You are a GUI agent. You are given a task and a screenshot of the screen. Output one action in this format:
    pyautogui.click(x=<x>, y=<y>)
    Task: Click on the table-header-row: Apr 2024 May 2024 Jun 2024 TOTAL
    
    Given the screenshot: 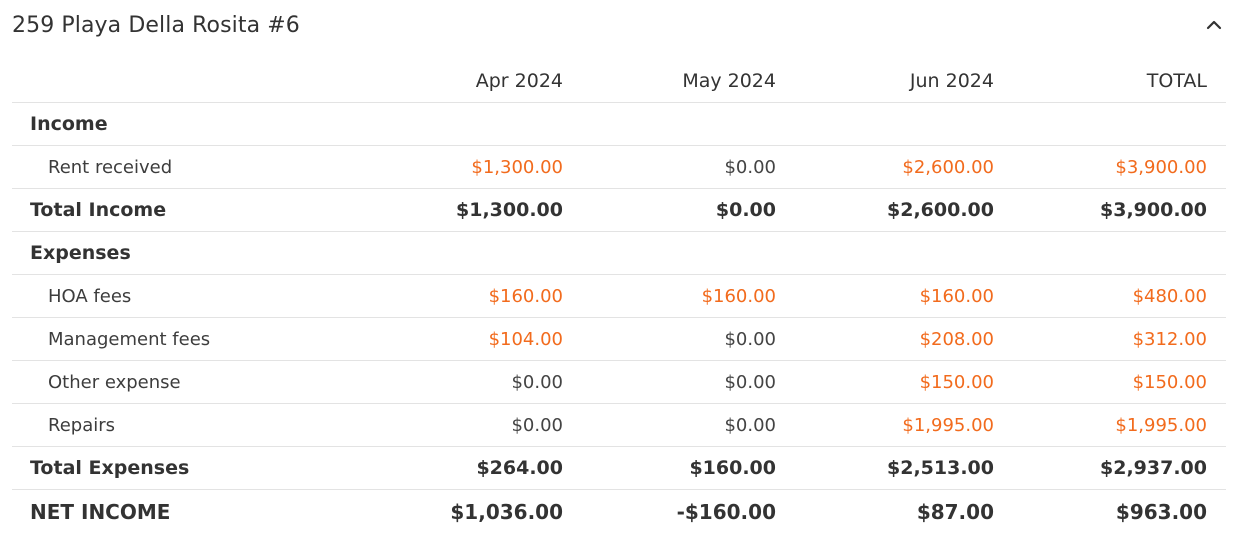 What is the action you would take?
    pyautogui.click(x=619, y=81)
    